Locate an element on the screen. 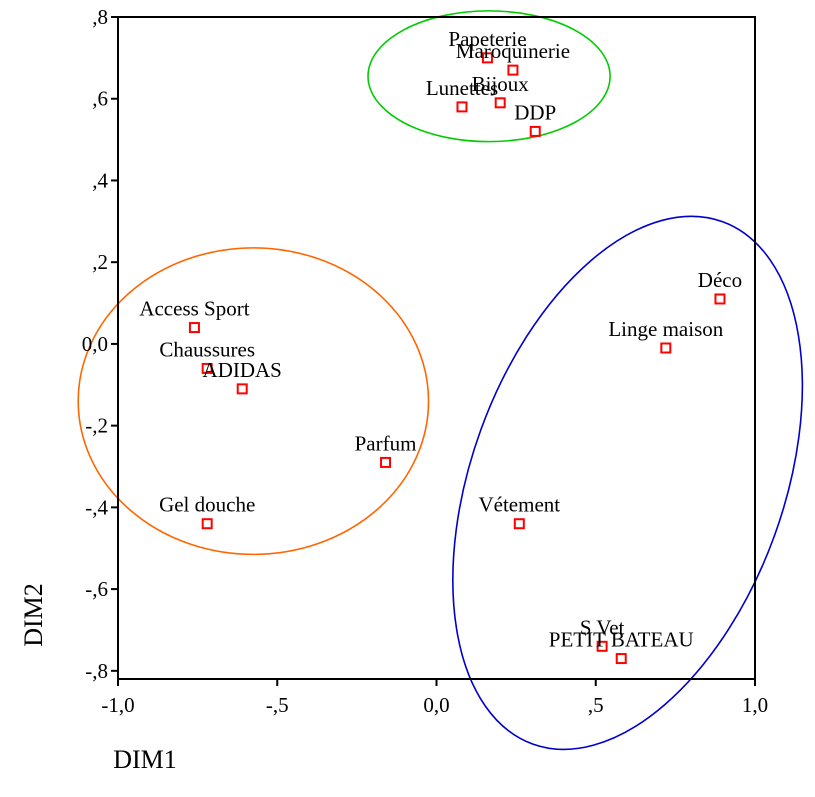 This screenshot has width=815, height=797. x-tick-label: -,5 is located at coordinates (277, 705).